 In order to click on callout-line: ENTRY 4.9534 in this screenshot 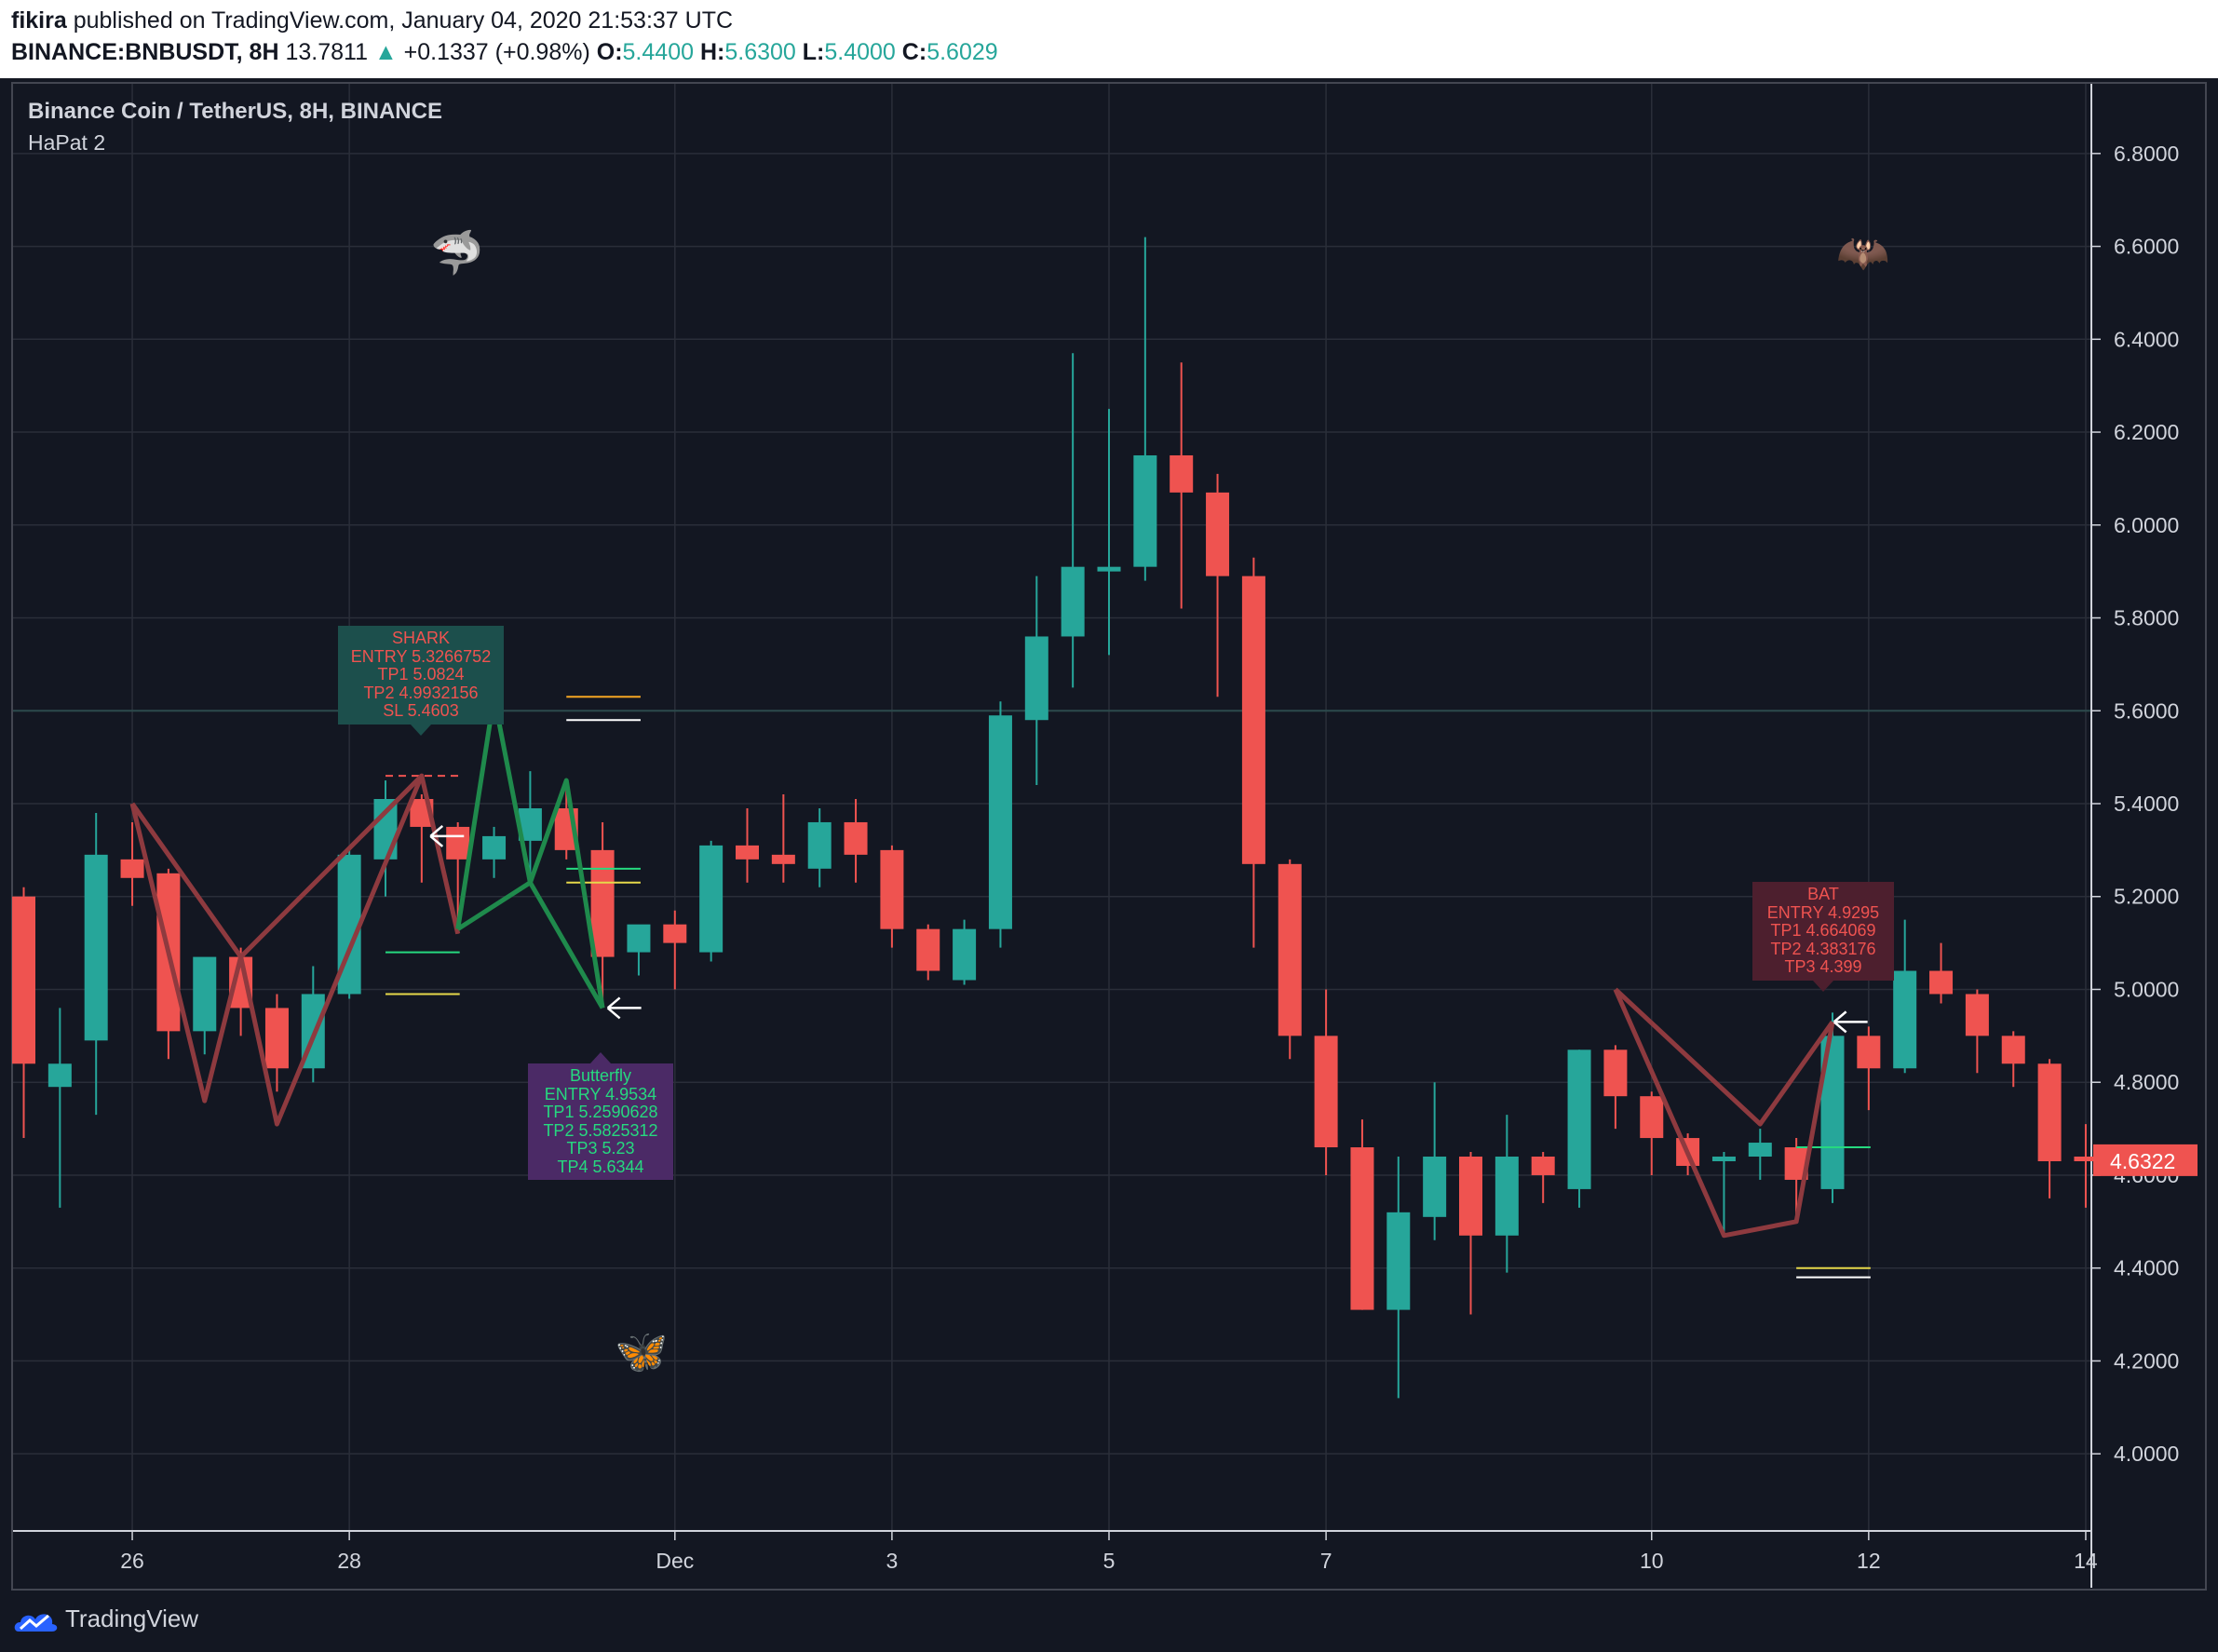, I will do `click(600, 1094)`.